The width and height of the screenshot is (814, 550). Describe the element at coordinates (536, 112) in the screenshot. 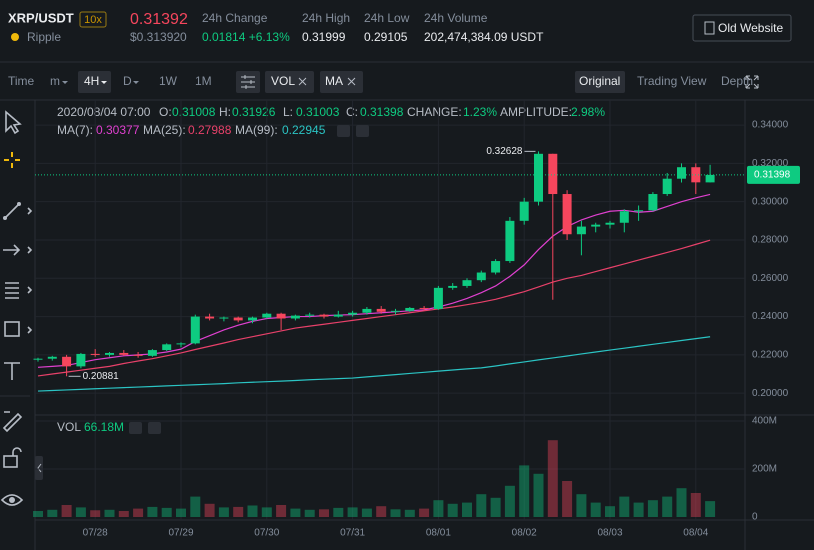

I see `status-label: AMPLITUDE:` at that location.